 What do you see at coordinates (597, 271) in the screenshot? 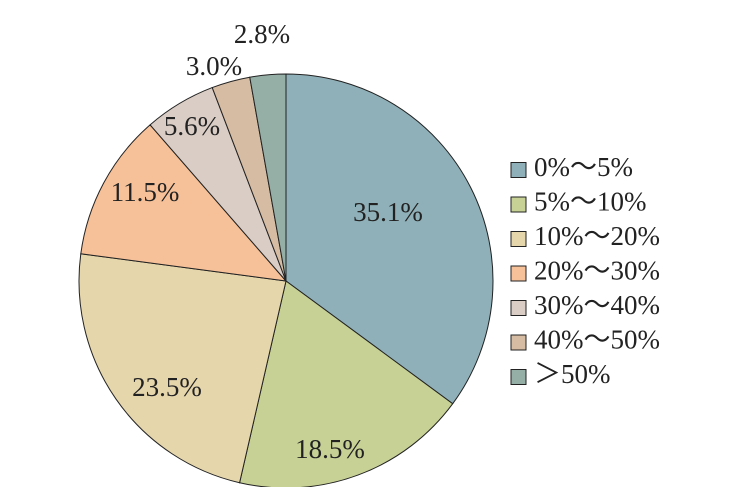
I see `legend-label: 20%～30%` at bounding box center [597, 271].